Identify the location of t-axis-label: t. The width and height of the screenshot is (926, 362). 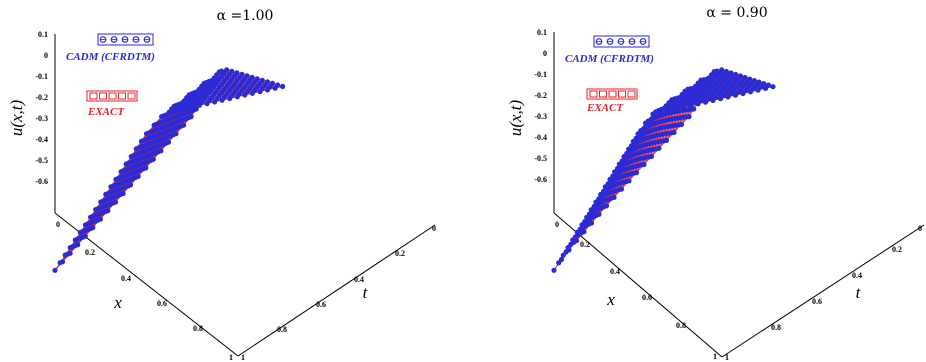
(859, 292).